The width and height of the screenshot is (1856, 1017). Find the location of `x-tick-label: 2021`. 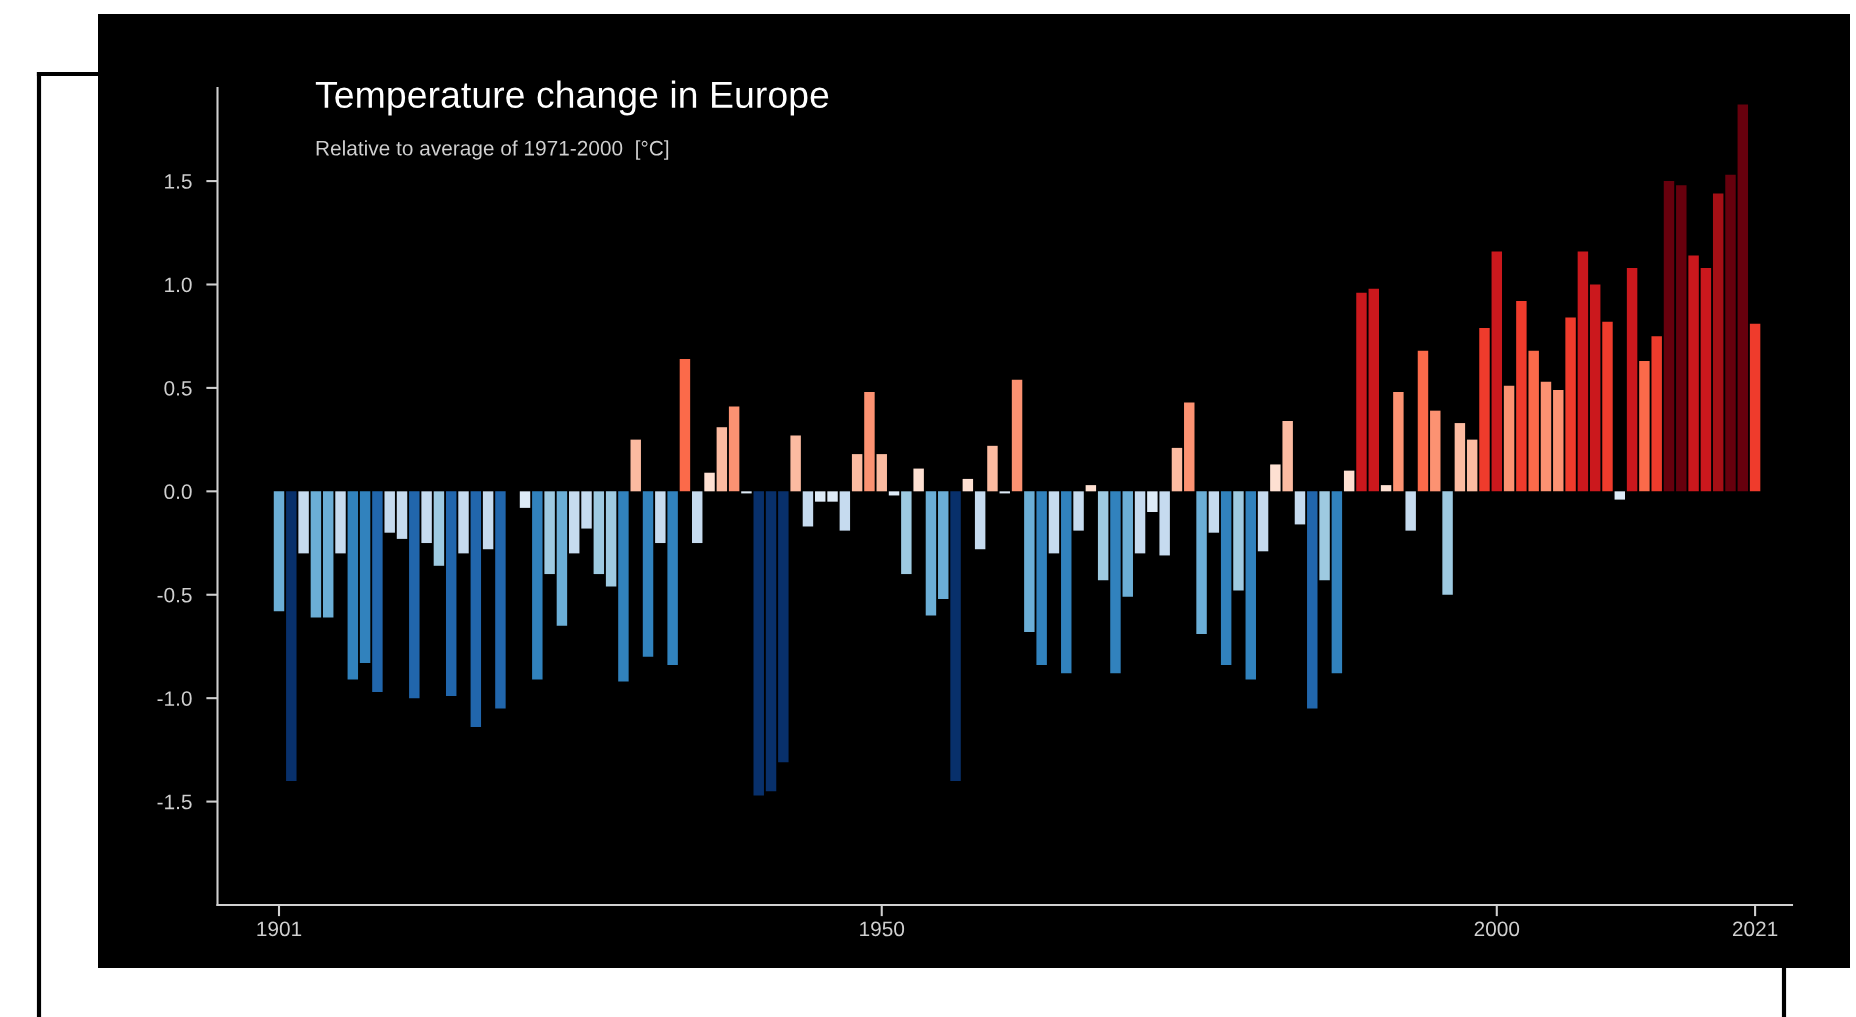

x-tick-label: 2021 is located at coordinates (1755, 929).